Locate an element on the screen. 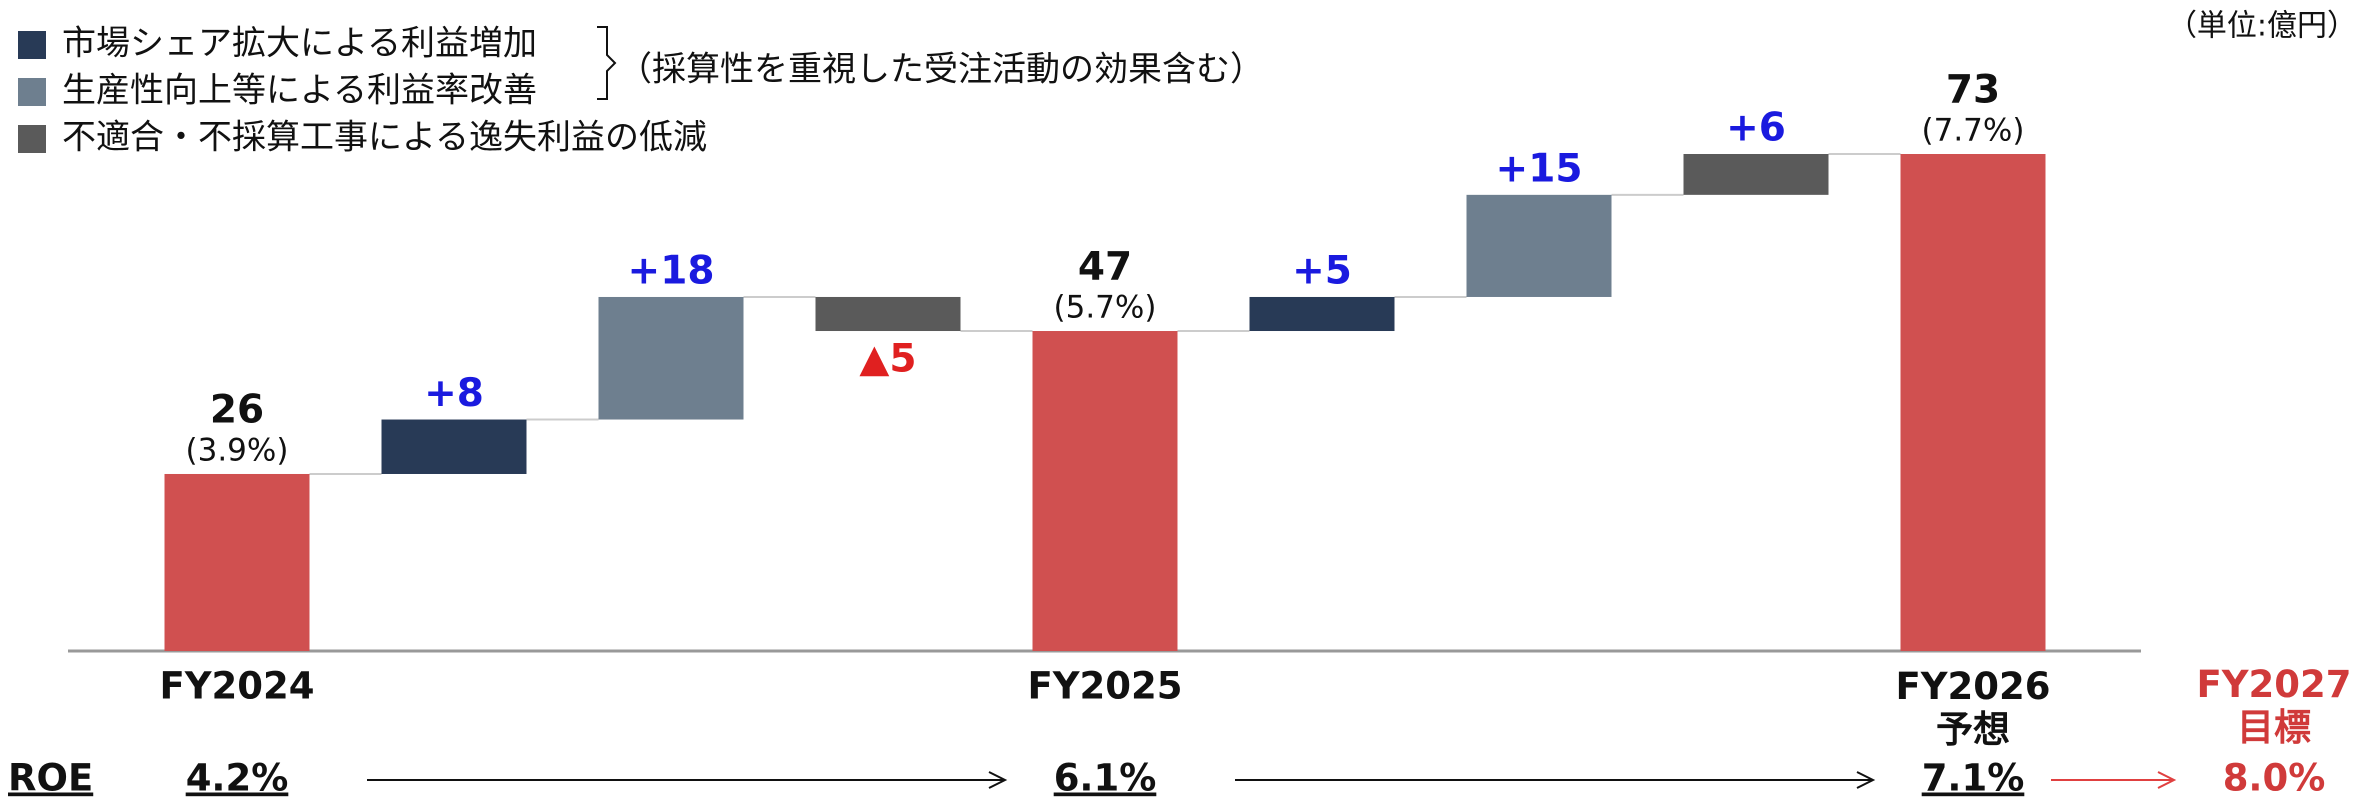 The width and height of the screenshot is (2364, 797). legend-label: 市場シェア拡大による利益増加 is located at coordinates (299, 44).